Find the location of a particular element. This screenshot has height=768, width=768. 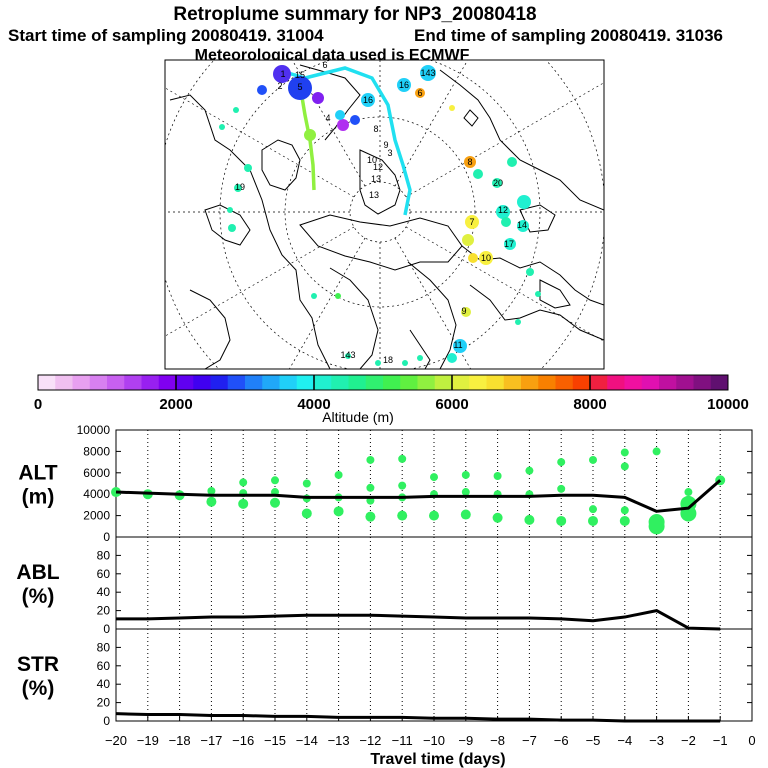

x-tick-label: −15 is located at coordinates (275, 740).